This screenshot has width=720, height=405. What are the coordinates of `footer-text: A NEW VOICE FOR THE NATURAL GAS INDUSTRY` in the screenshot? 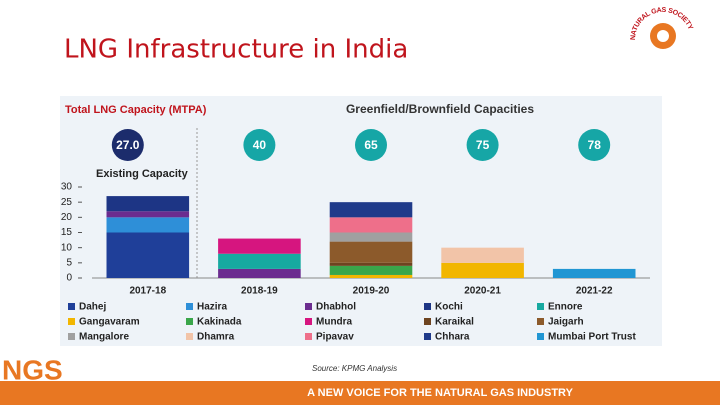 It's located at (440, 393).